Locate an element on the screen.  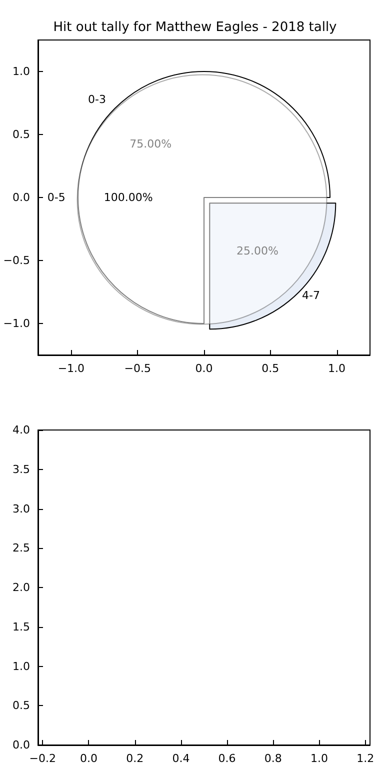
y-tick-label: 3.0 is located at coordinates (21, 509).